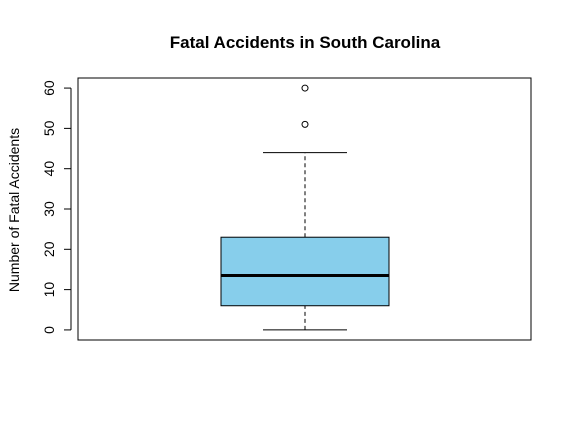 The height and width of the screenshot is (438, 572). Describe the element at coordinates (49, 169) in the screenshot. I see `y-tick-label: 40` at that location.